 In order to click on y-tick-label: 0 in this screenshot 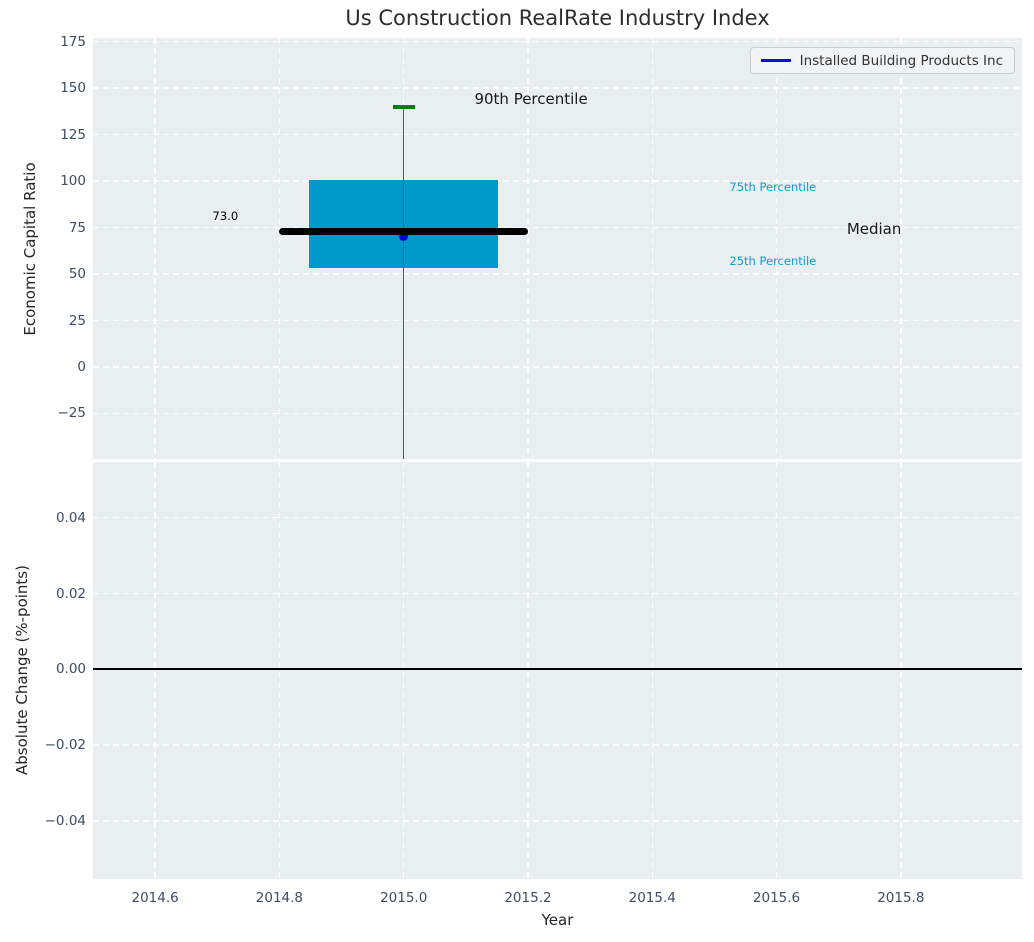, I will do `click(81, 366)`.